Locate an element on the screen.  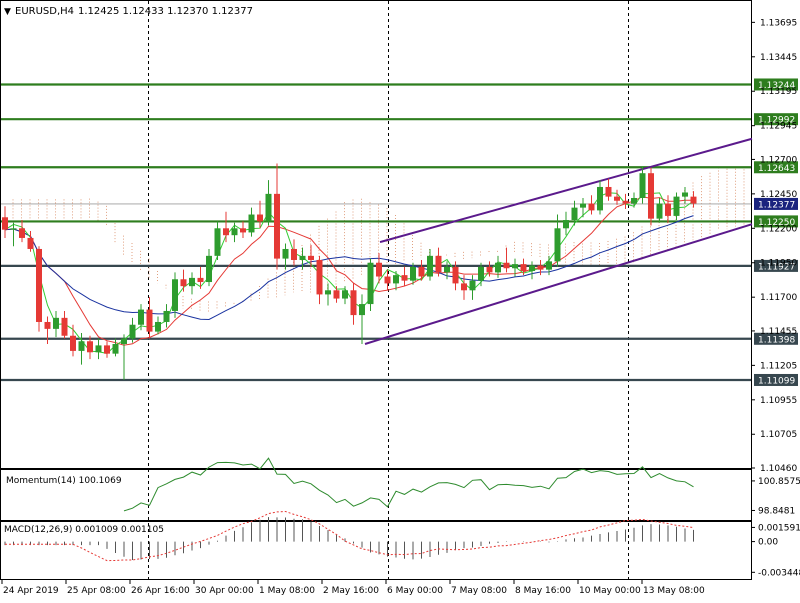
time-tick-label: 2 May 16:00 is located at coordinates (351, 591).